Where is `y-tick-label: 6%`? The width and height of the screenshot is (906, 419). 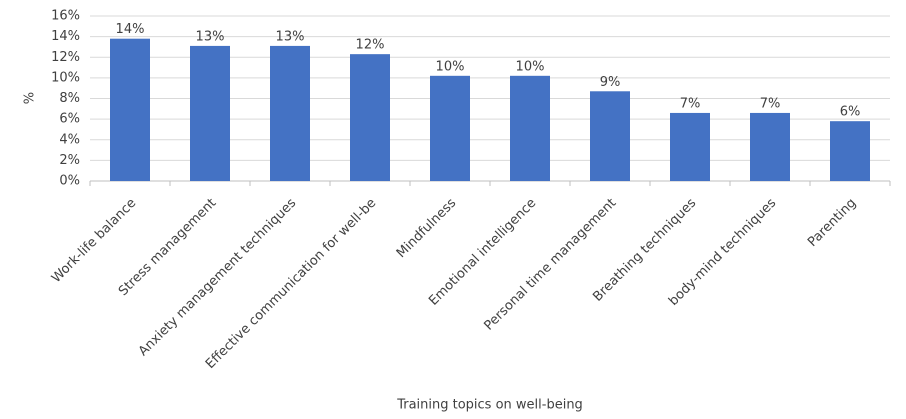 y-tick-label: 6% is located at coordinates (69, 119).